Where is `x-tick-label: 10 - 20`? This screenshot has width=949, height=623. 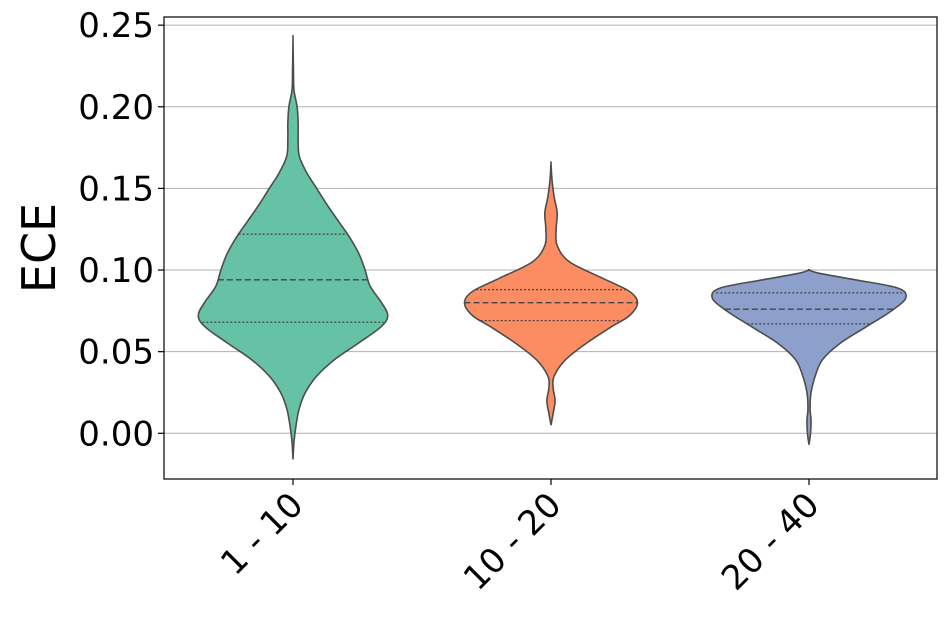
x-tick-label: 10 - 20 is located at coordinates (512, 541).